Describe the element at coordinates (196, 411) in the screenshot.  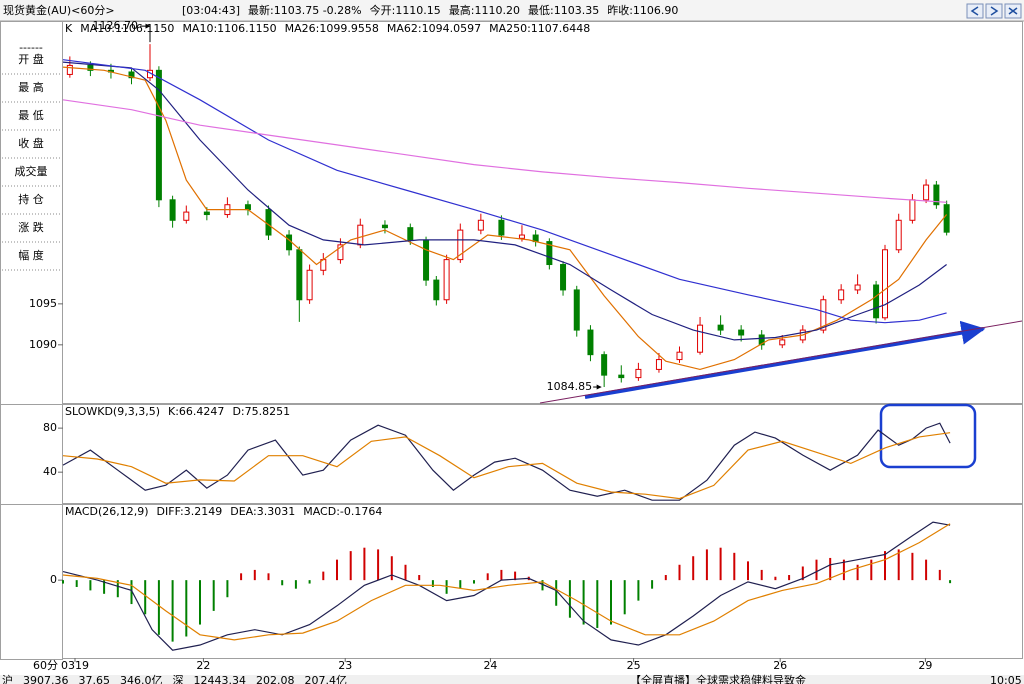
I see `legend-entry: K:66.4247` at that location.